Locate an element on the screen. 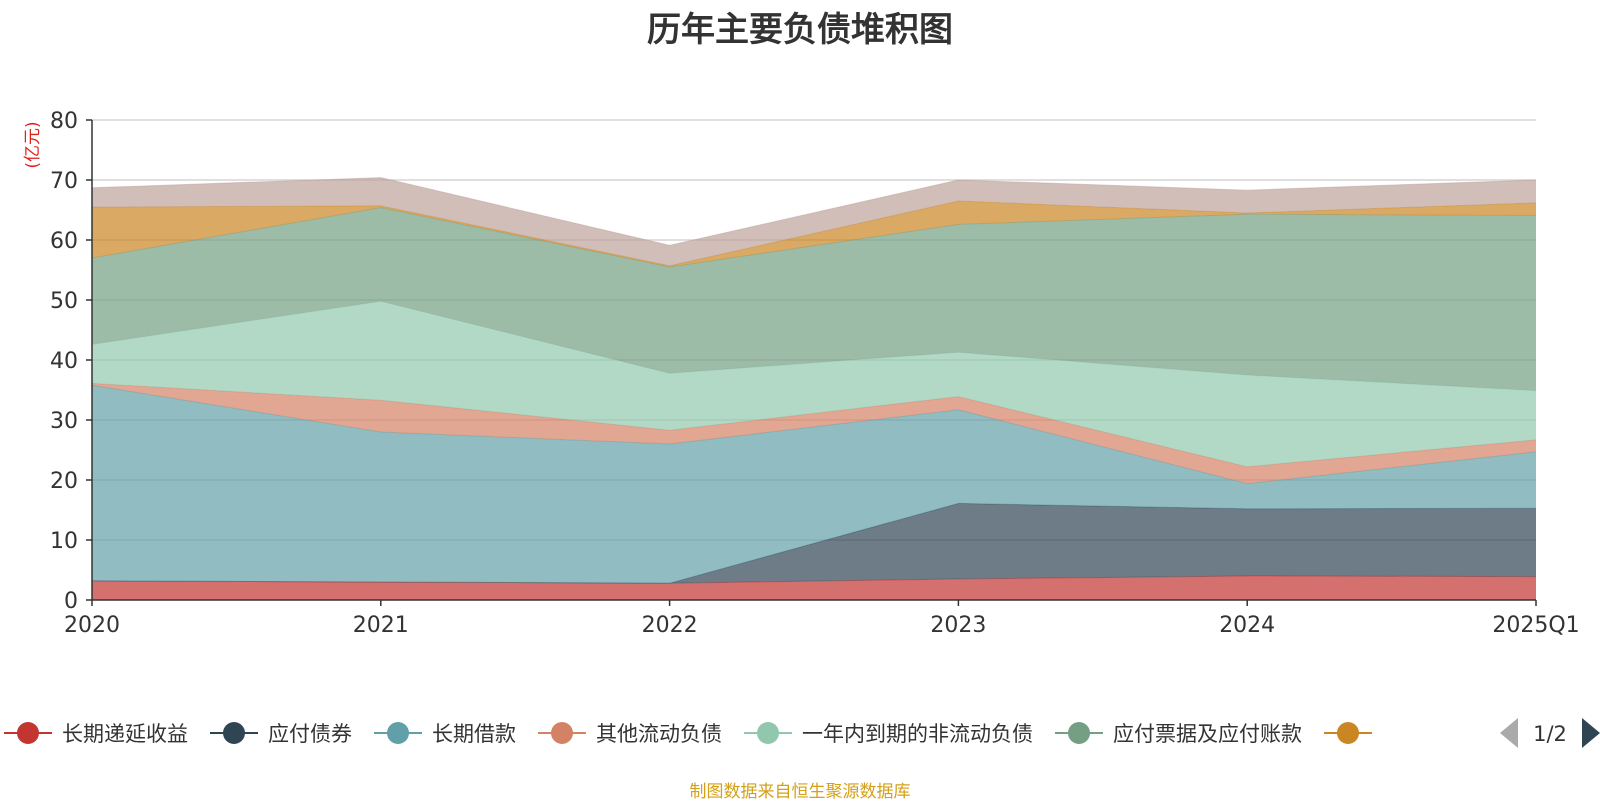 The height and width of the screenshot is (802, 1600). legend-pager: 1/2 is located at coordinates (1550, 733).